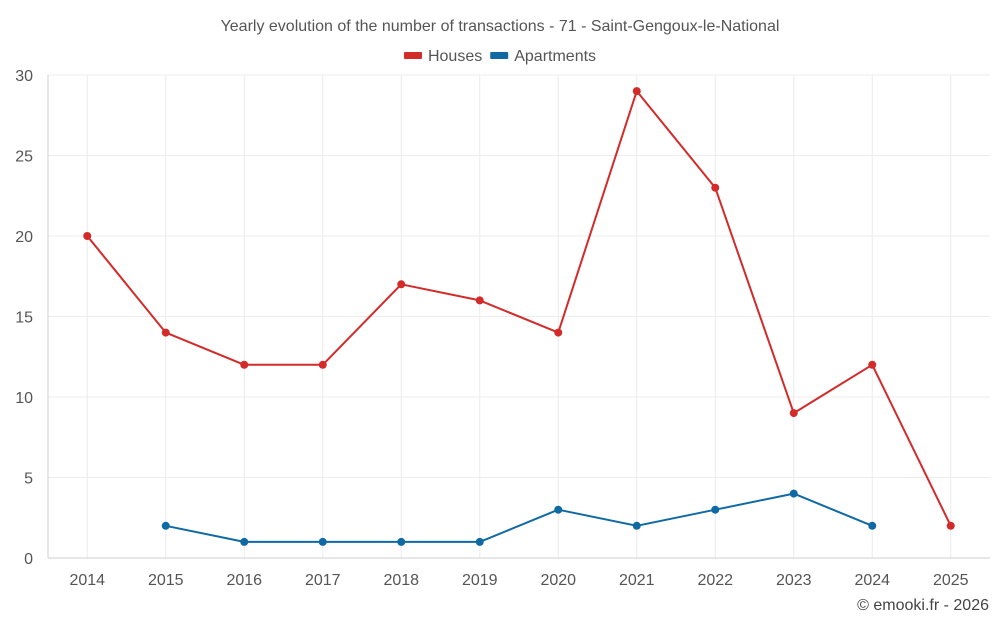 The image size is (1000, 625). I want to click on x-tick-label: 2015, so click(166, 580).